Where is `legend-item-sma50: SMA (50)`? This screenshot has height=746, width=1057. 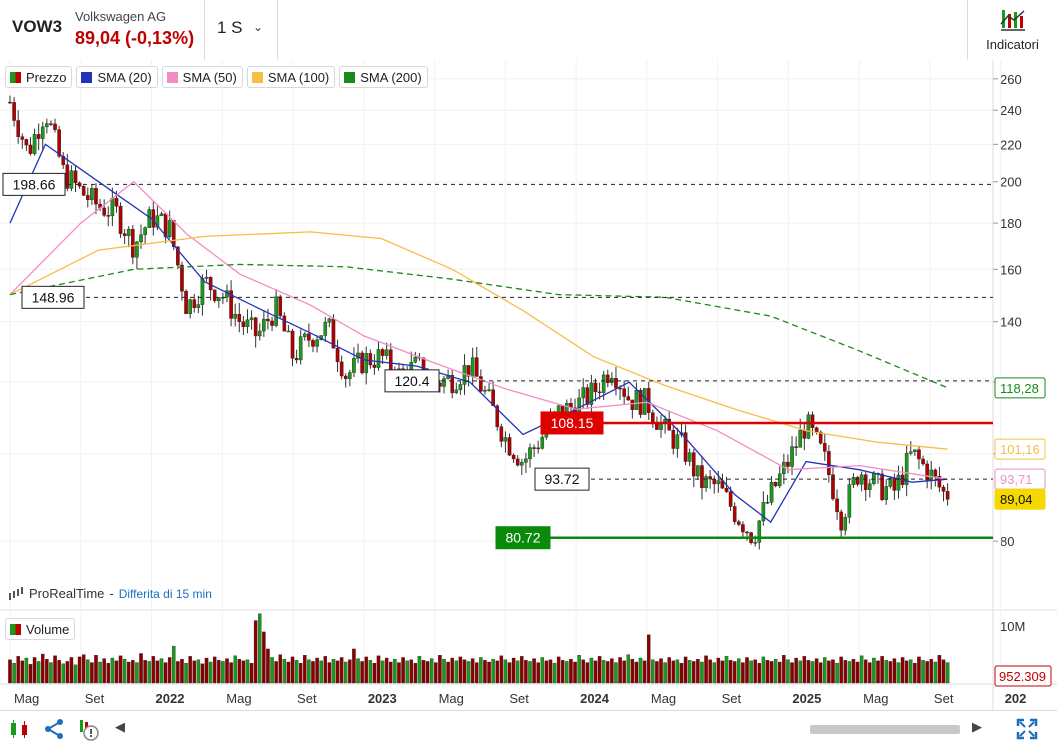 legend-item-sma50: SMA (50) is located at coordinates (202, 77).